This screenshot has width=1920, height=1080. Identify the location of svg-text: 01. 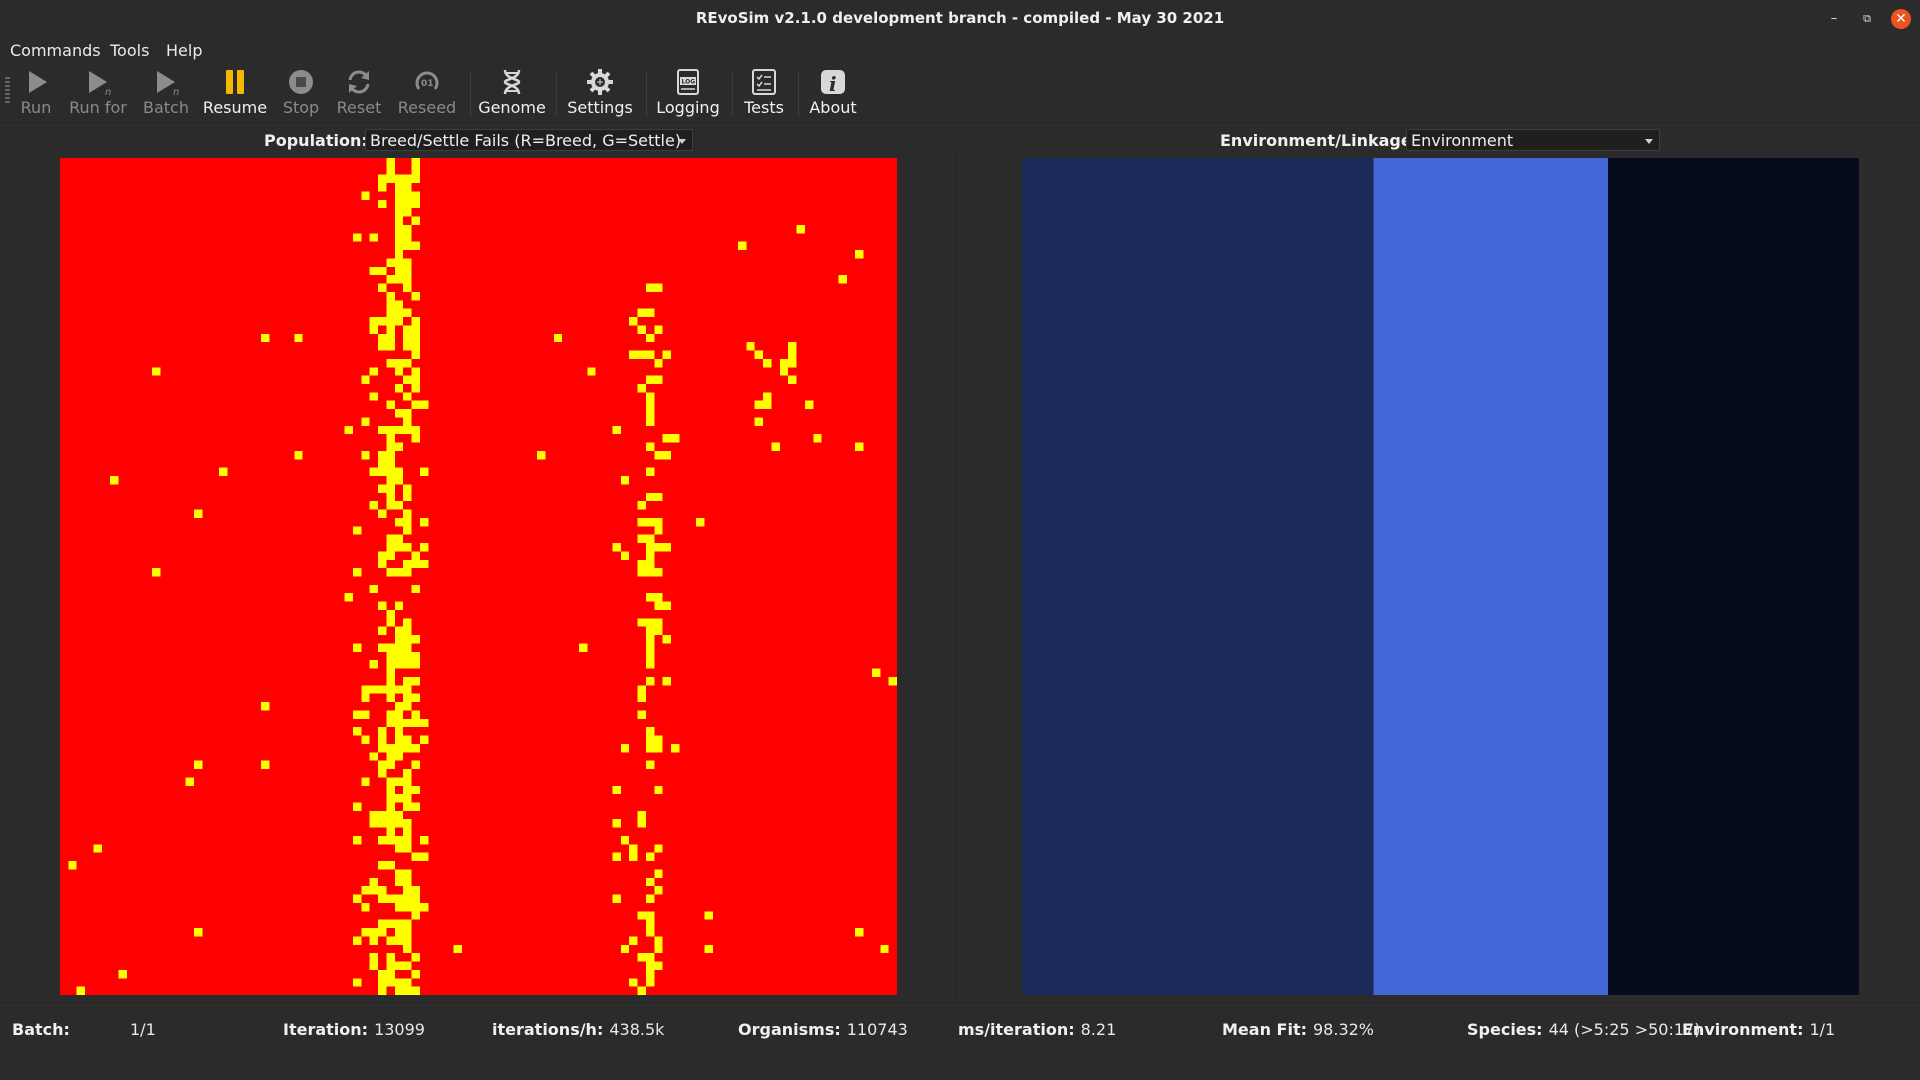
(427, 84).